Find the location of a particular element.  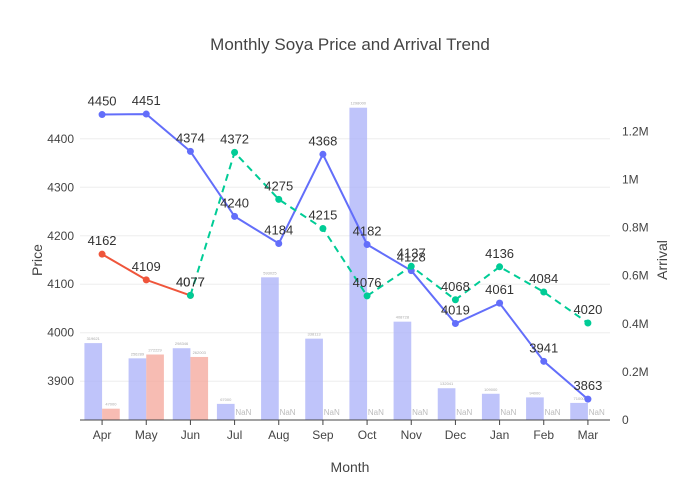

price-value-label: 4275 is located at coordinates (278, 185).